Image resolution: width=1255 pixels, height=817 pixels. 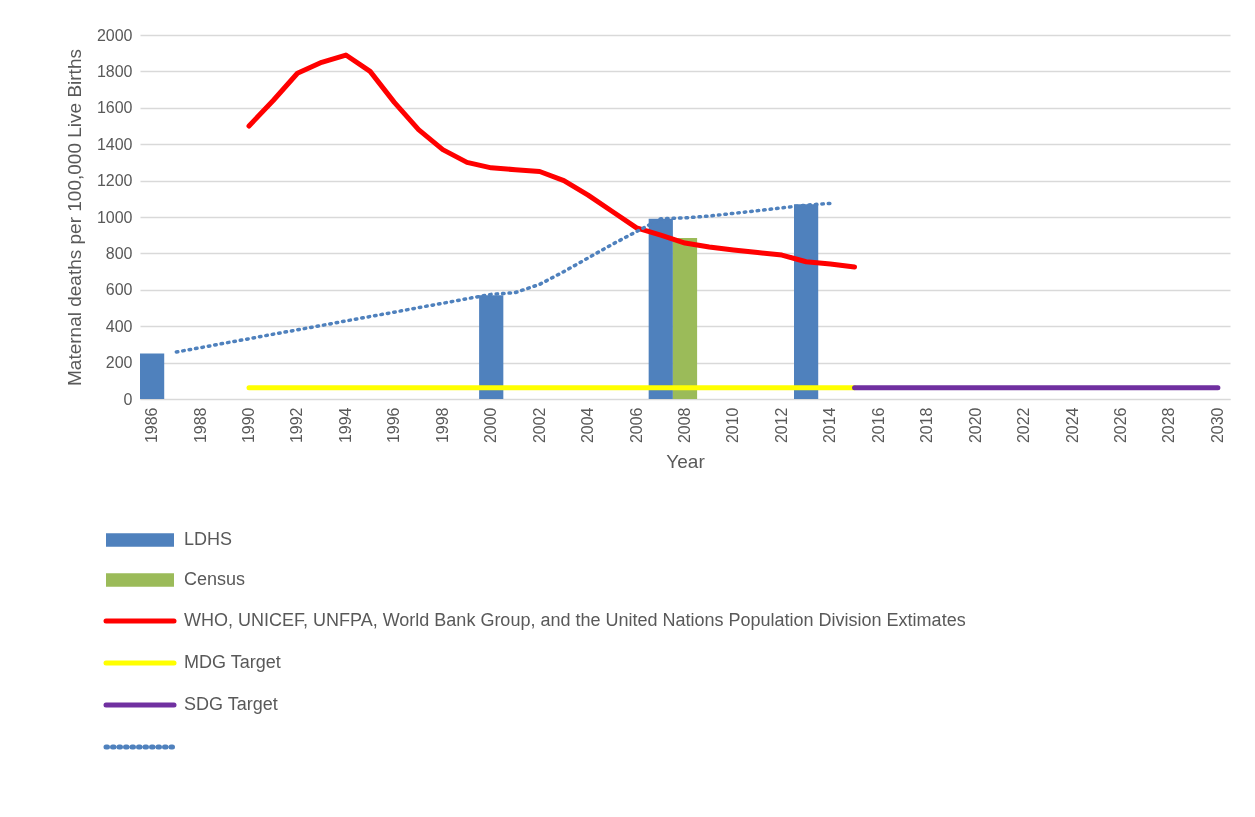 I want to click on legend-label: Census, so click(x=215, y=579).